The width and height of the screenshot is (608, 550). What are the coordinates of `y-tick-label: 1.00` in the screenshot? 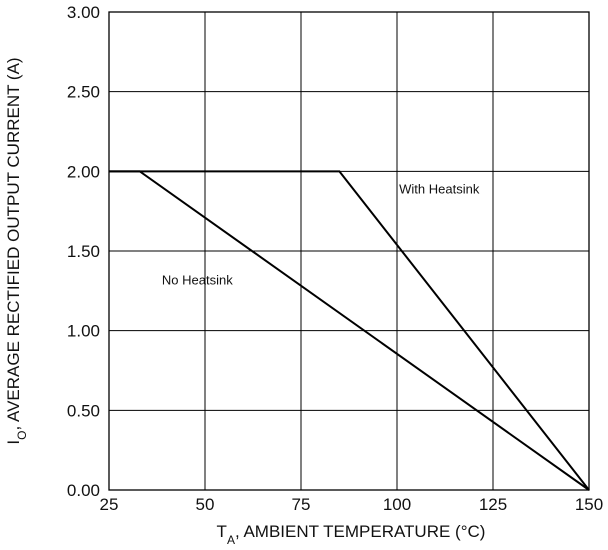 It's located at (83, 331).